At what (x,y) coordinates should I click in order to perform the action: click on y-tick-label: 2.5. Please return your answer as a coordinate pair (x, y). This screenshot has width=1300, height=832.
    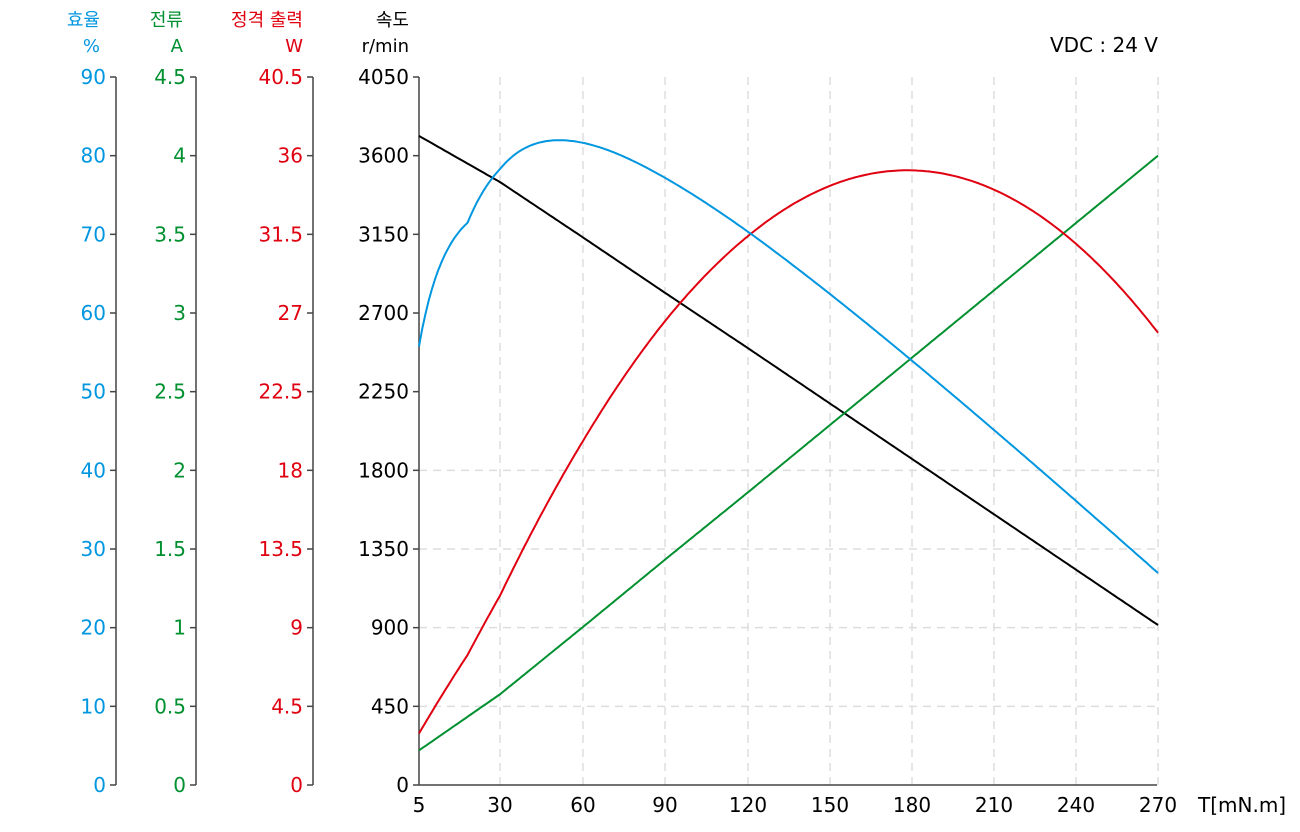
    Looking at the image, I should click on (170, 392).